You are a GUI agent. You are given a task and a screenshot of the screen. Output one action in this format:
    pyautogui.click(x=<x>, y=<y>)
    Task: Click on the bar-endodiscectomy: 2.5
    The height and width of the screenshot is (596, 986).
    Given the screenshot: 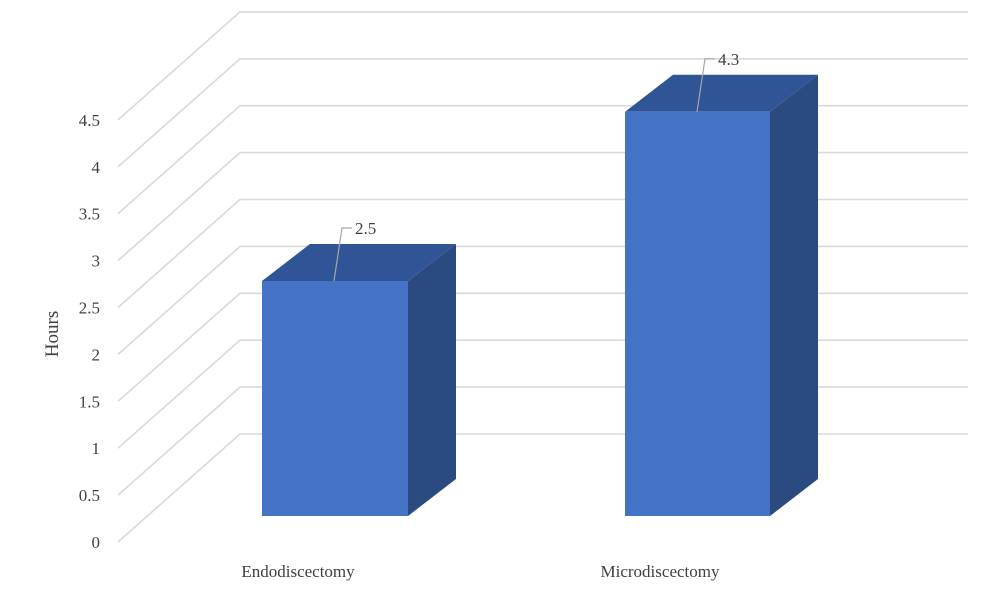 What is the action you would take?
    pyautogui.click(x=359, y=367)
    